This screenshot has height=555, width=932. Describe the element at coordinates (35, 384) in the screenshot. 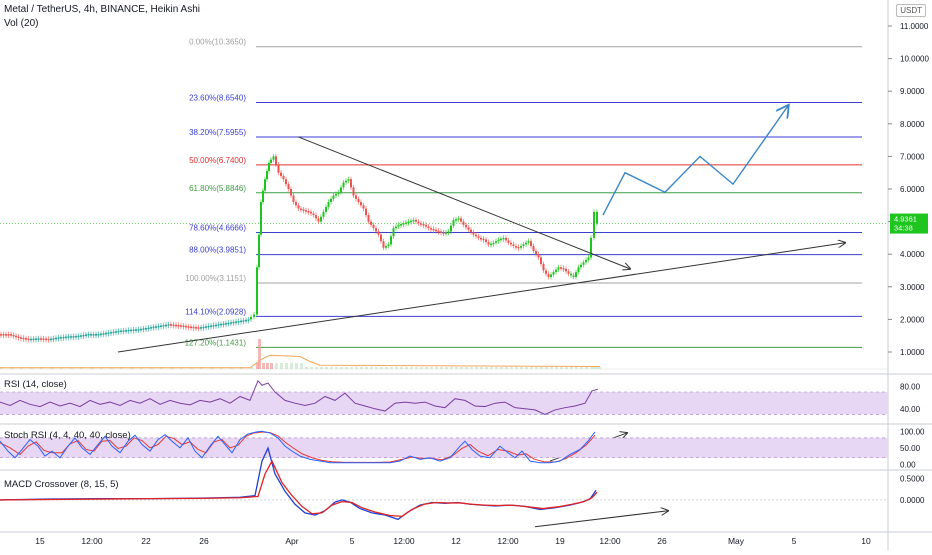

I see `rsi-legend: RSI (14, close)` at that location.